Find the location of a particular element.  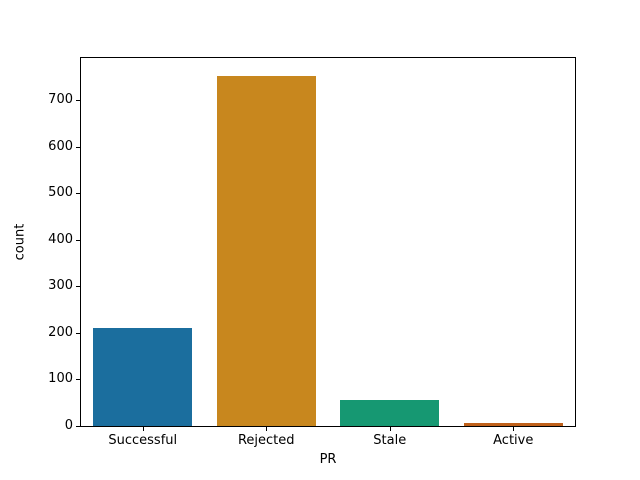

bar-rejected is located at coordinates (266, 250).